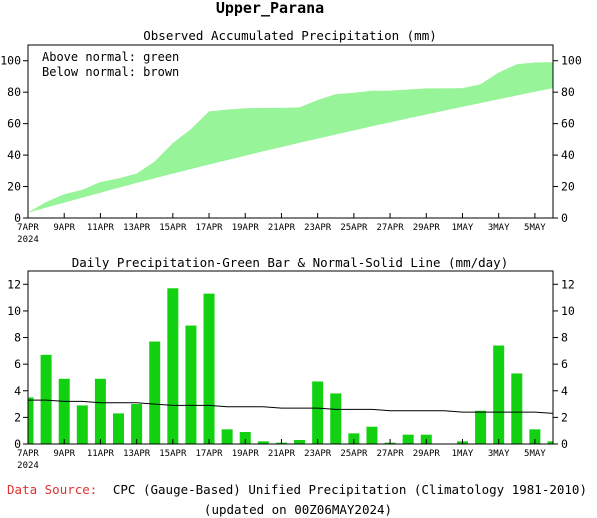 The height and width of the screenshot is (518, 597). Describe the element at coordinates (101, 454) in the screenshot. I see `daily-xtick-label: 11APR` at that location.